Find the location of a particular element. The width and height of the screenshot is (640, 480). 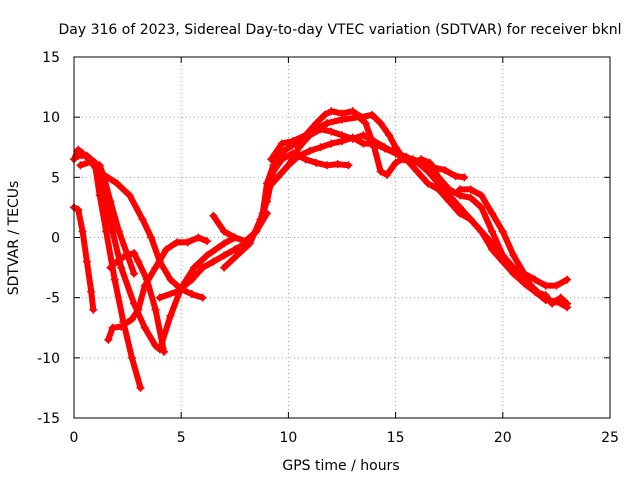

y-tick-label: 0 is located at coordinates (55, 239).